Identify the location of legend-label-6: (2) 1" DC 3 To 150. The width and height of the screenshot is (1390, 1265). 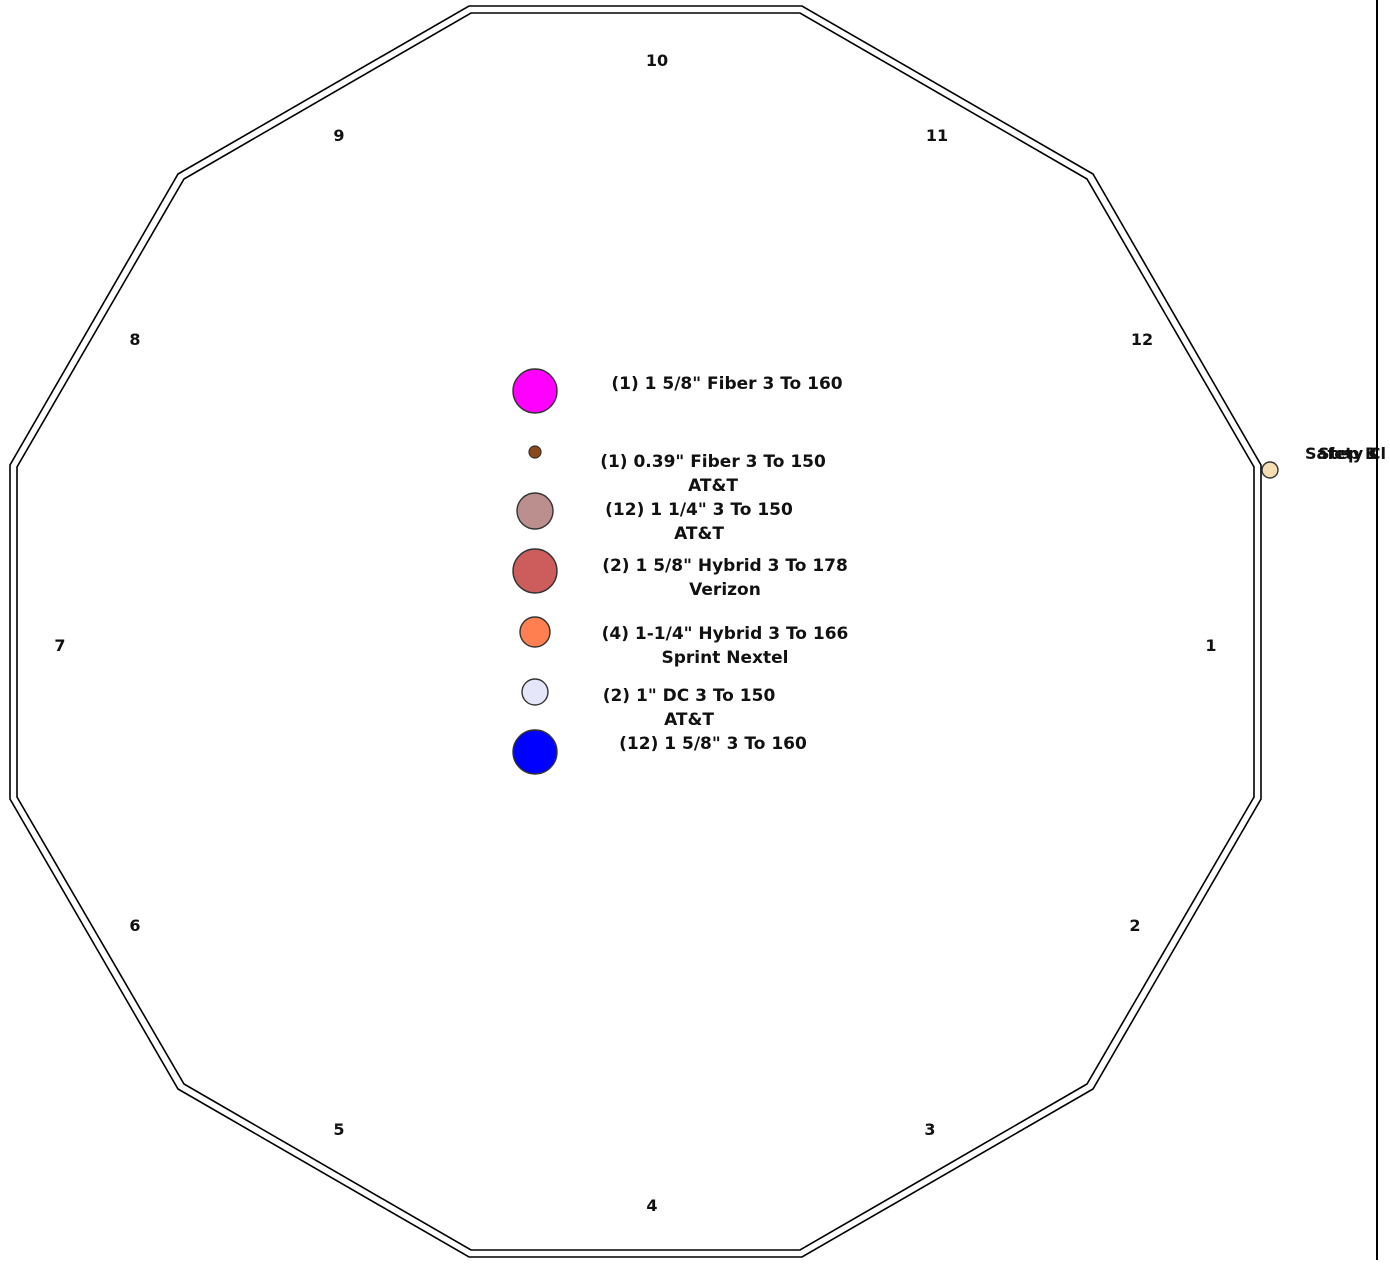
(689, 696).